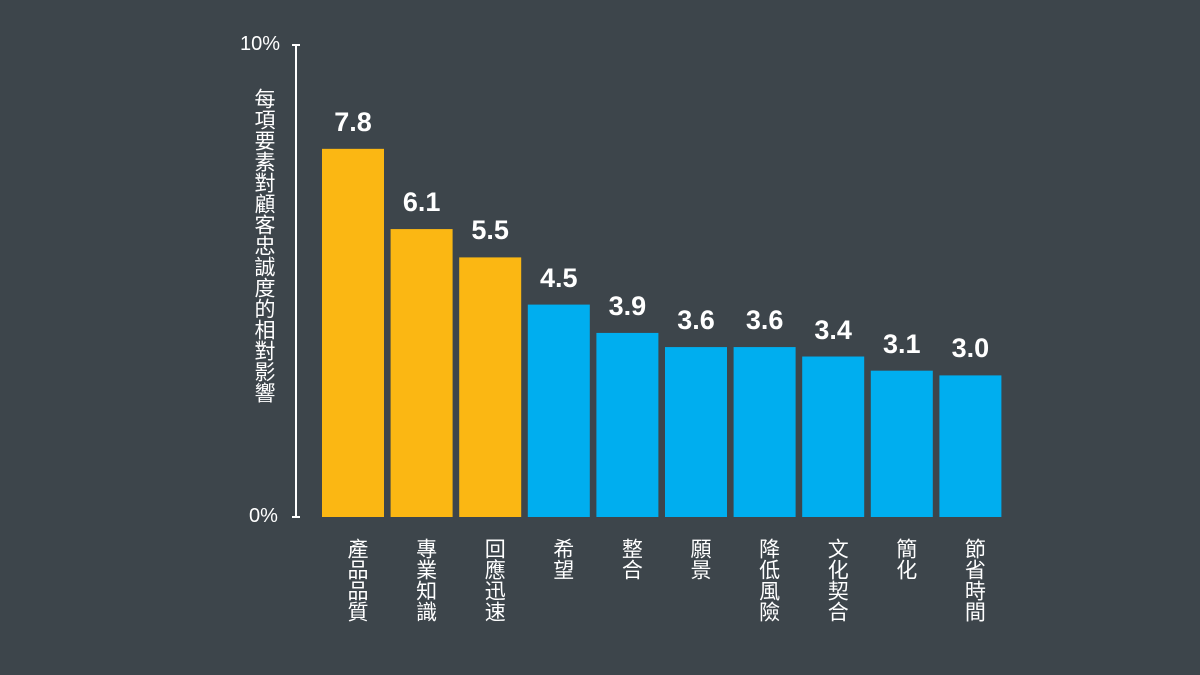 The height and width of the screenshot is (675, 1200). Describe the element at coordinates (357, 580) in the screenshot. I see `x-tick-label-1: 產品品質` at that location.